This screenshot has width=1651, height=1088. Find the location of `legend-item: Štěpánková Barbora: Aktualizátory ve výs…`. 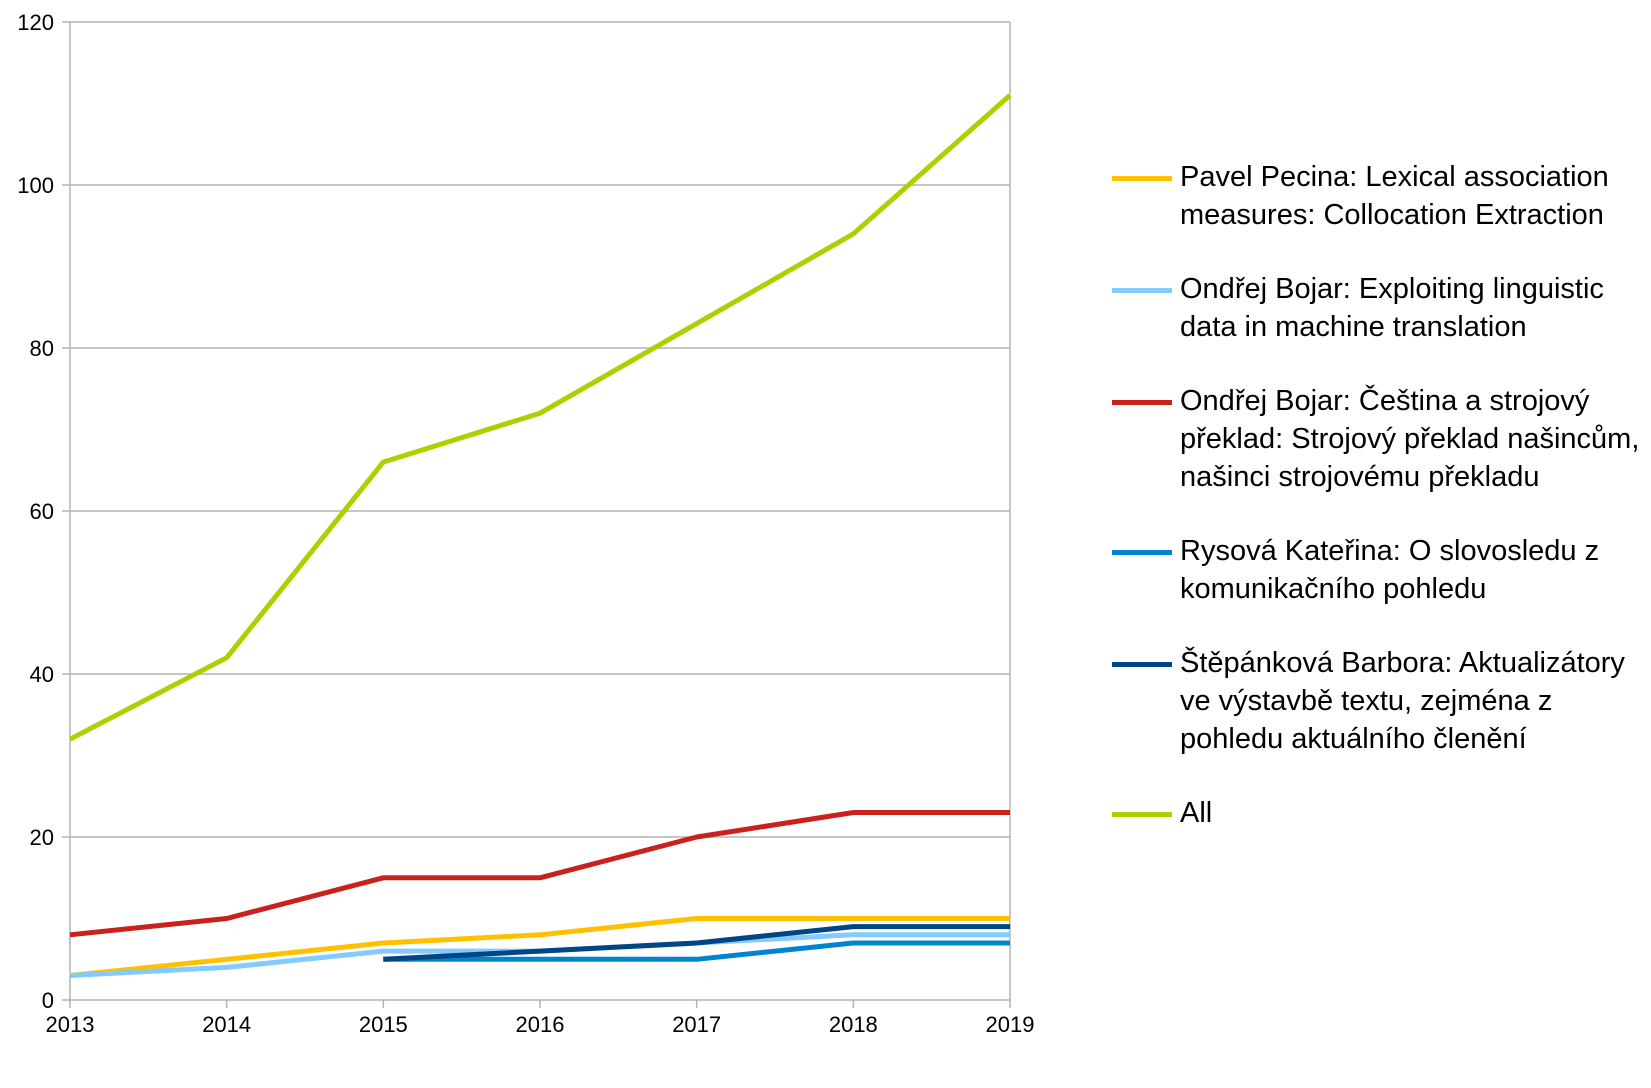

legend-item: Štěpánková Barbora: Aktualizátory ve výs… is located at coordinates (1379, 701).